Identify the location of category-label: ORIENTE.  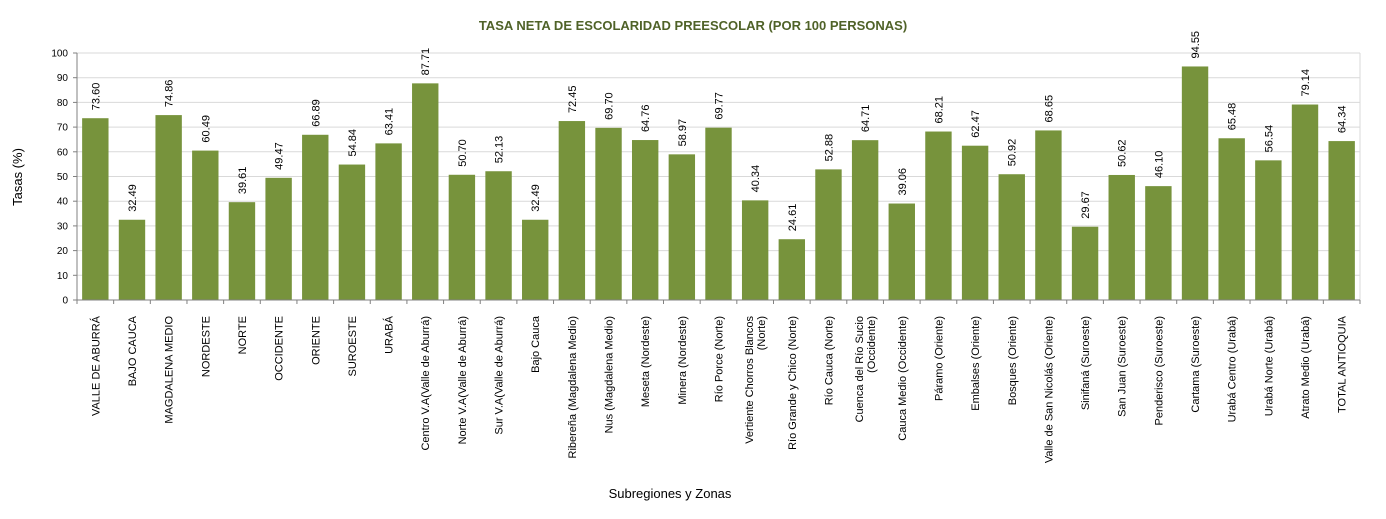
(316, 340).